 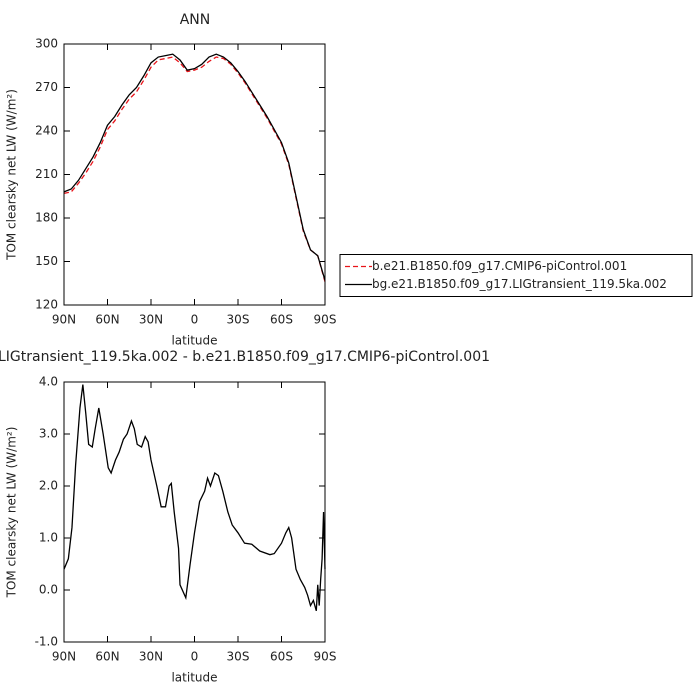 I want to click on legend-label: b.e21.B1850.f09_g17.CMIP6-piControl.001, so click(x=499, y=266).